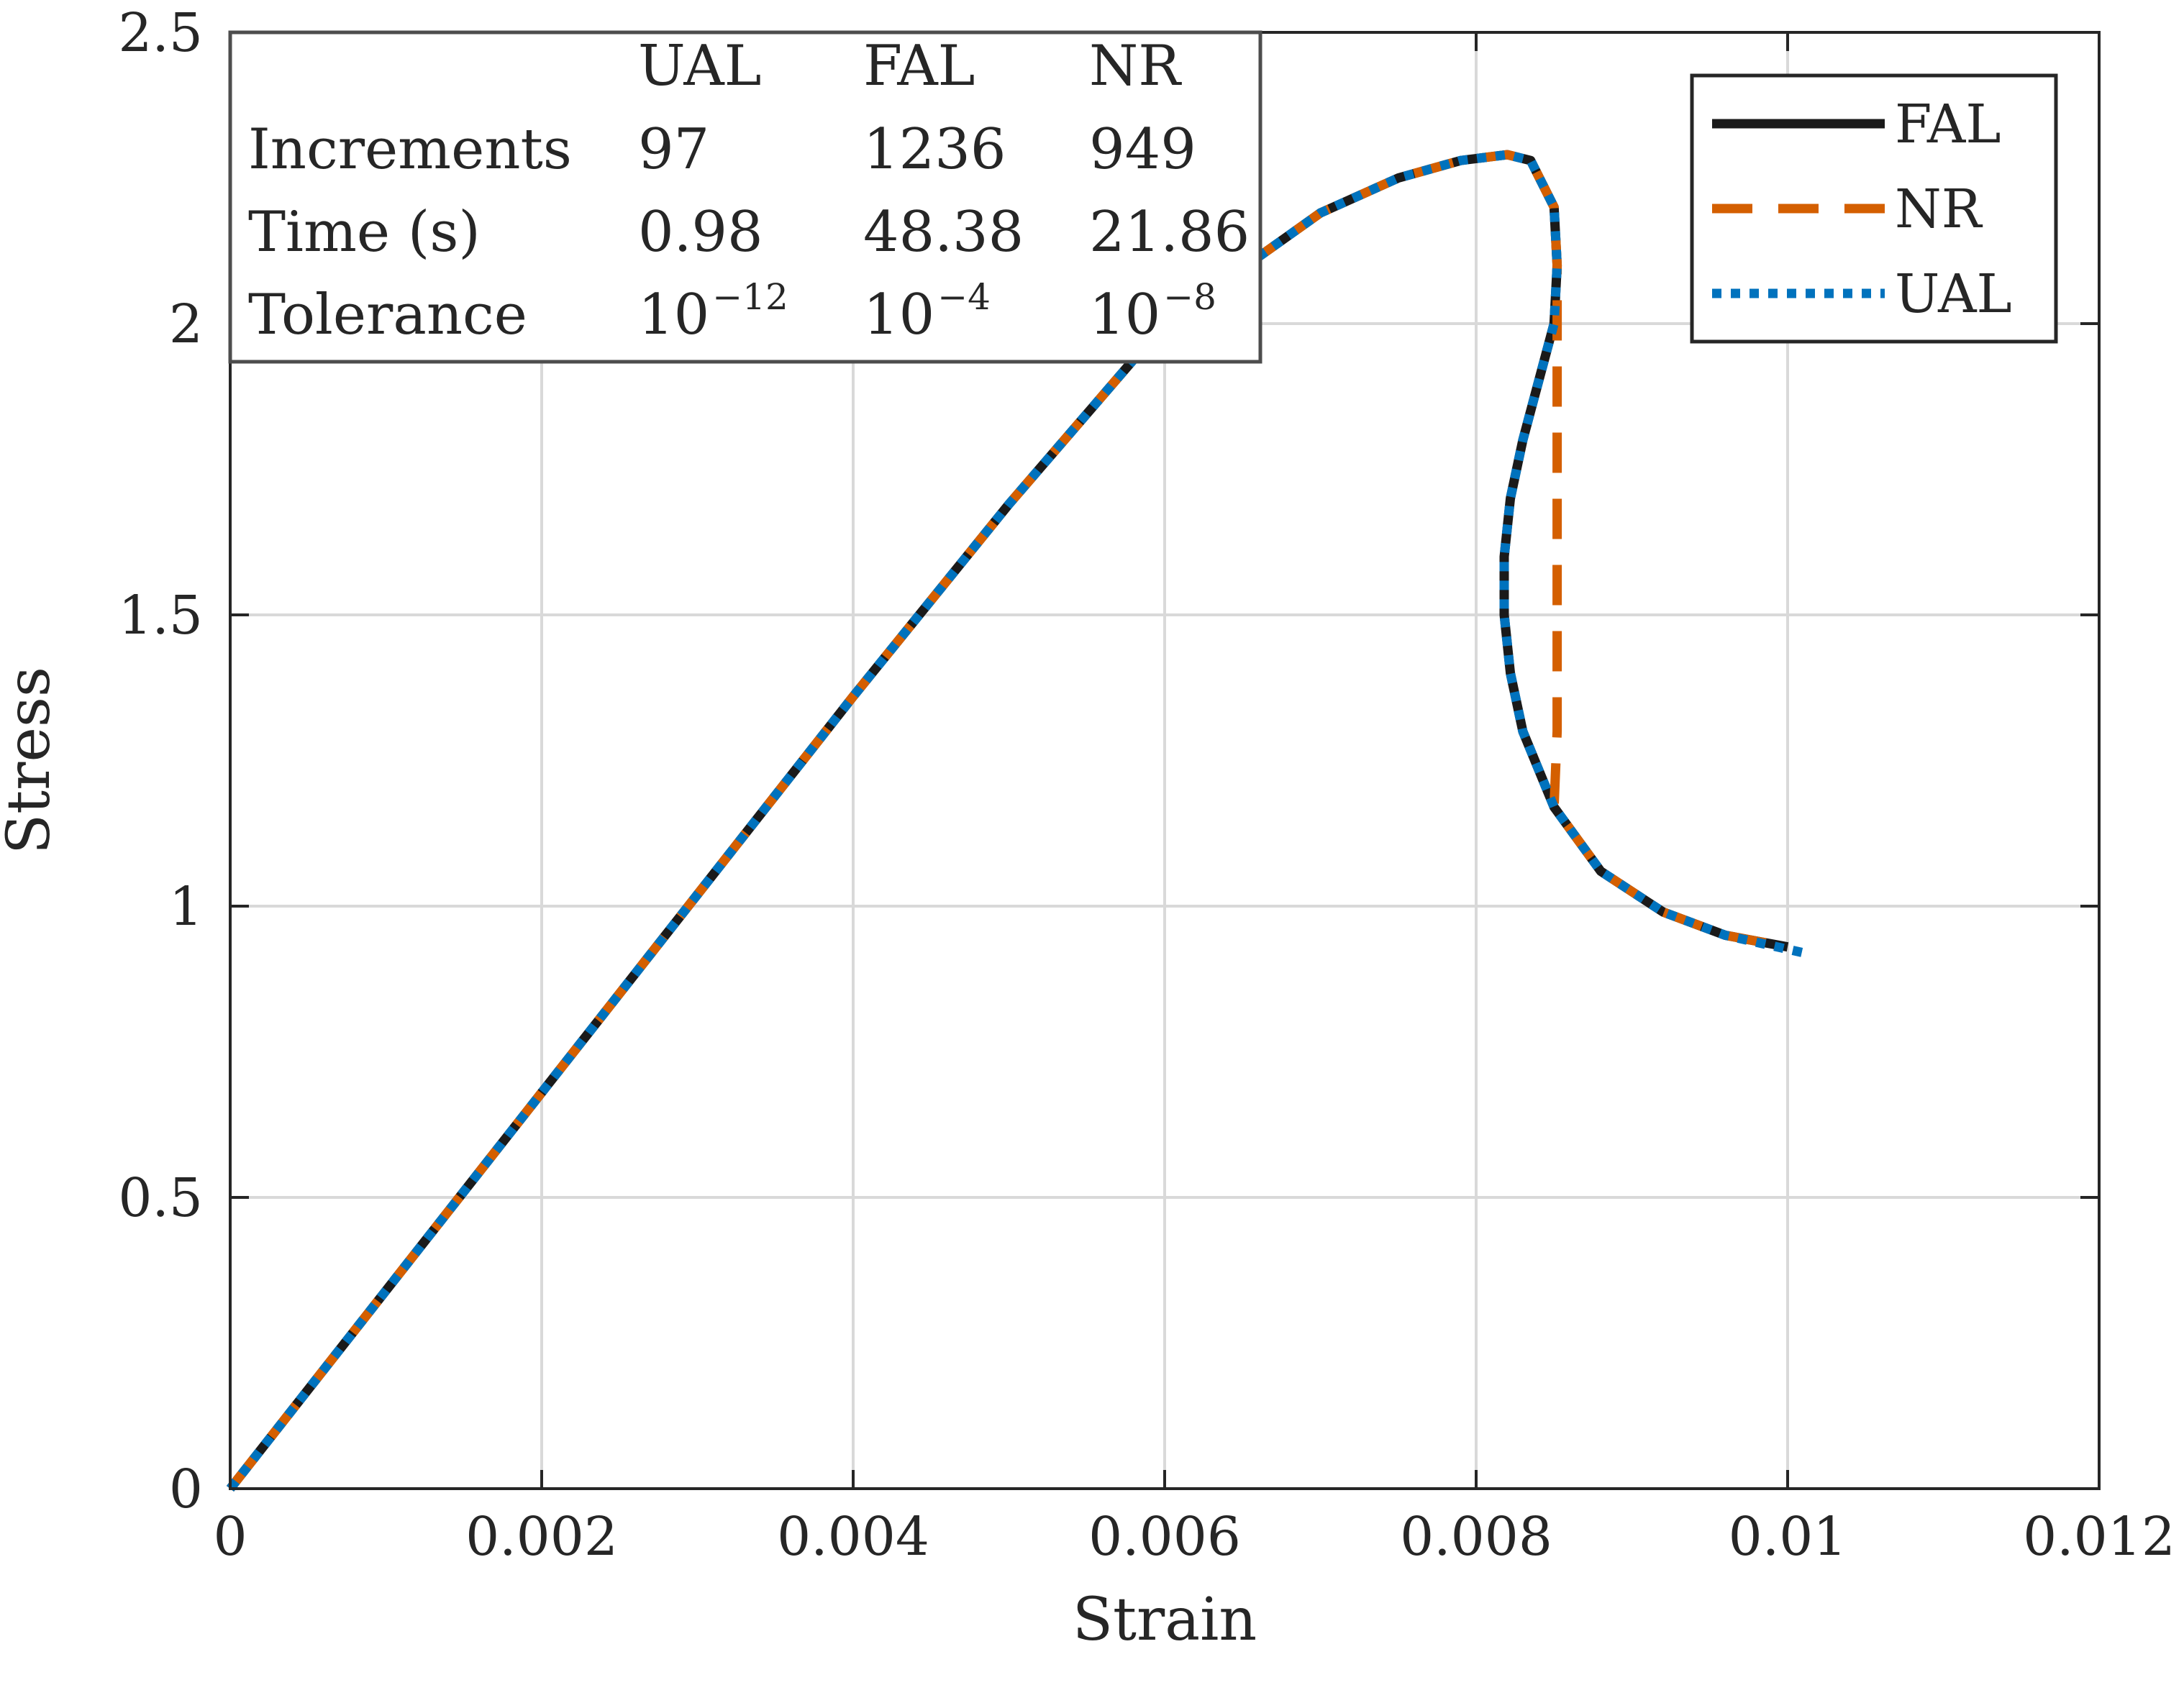  What do you see at coordinates (927, 311) in the screenshot?
I see `table-cell: 10−4` at bounding box center [927, 311].